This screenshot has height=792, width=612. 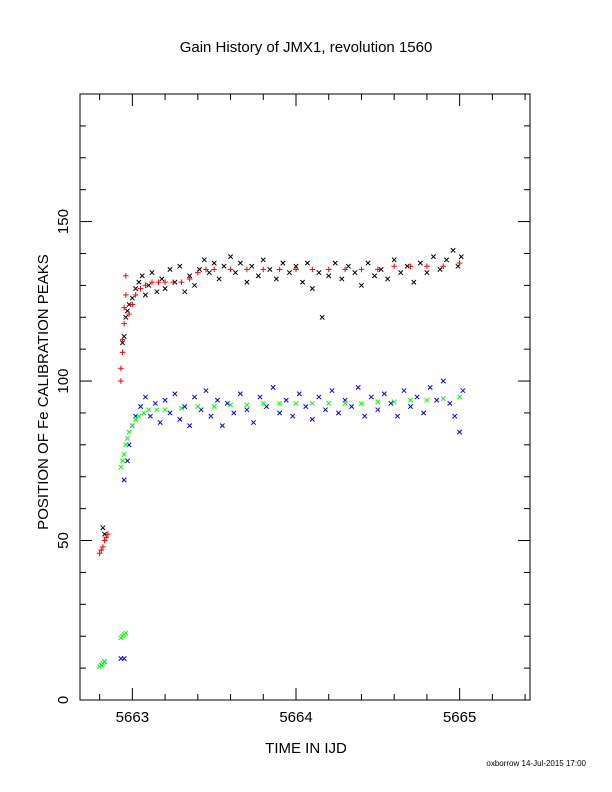 What do you see at coordinates (63, 221) in the screenshot?
I see `y-tick-label: 150` at bounding box center [63, 221].